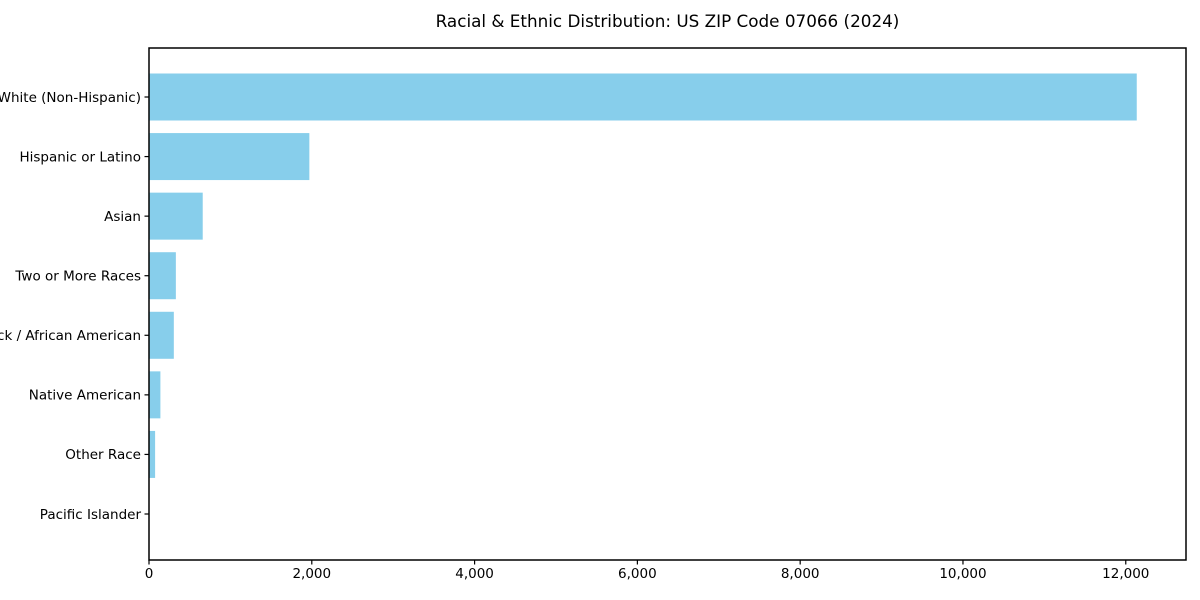  I want to click on x-tick-label: 2,000, so click(311, 574).